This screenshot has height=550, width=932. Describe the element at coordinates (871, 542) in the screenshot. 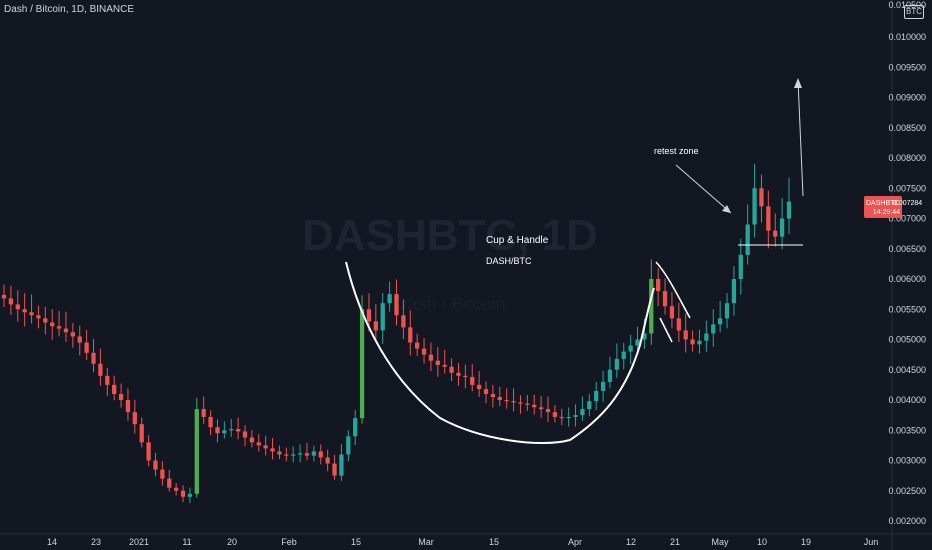

I see `time-tick-label: Jun` at that location.